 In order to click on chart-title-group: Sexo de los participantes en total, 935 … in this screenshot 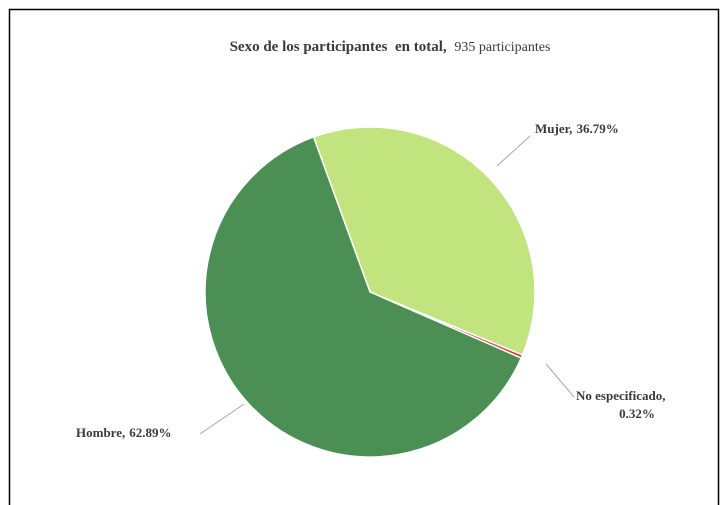, I will do `click(390, 47)`.